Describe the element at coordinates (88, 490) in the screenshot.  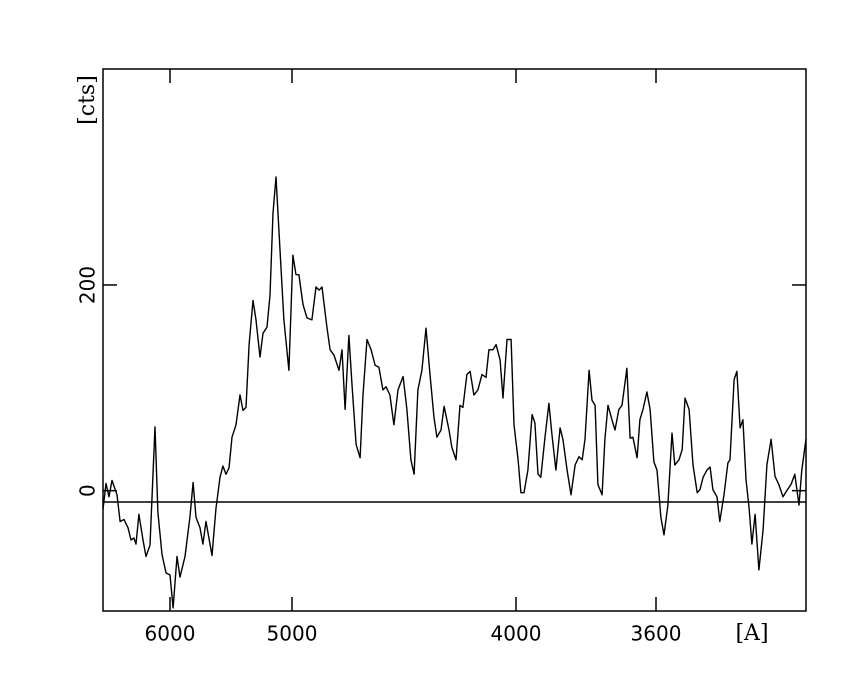
I see `y-tick-label: 0` at that location.